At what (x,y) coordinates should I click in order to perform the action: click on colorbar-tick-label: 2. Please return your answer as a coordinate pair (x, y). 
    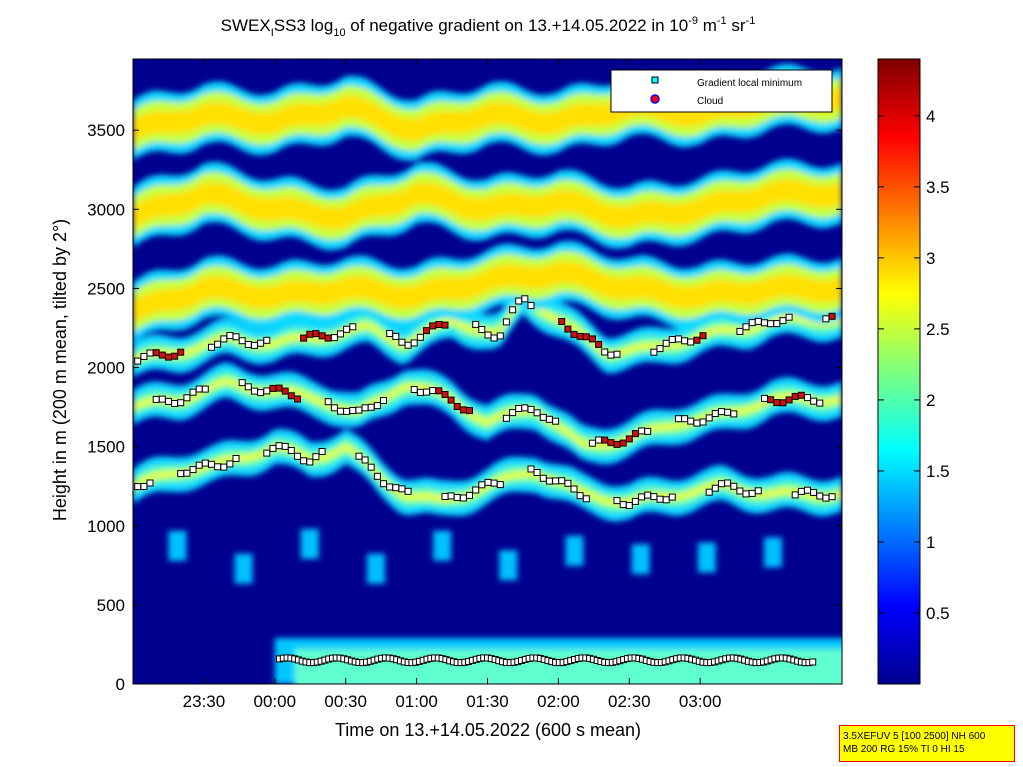
    Looking at the image, I should click on (930, 400).